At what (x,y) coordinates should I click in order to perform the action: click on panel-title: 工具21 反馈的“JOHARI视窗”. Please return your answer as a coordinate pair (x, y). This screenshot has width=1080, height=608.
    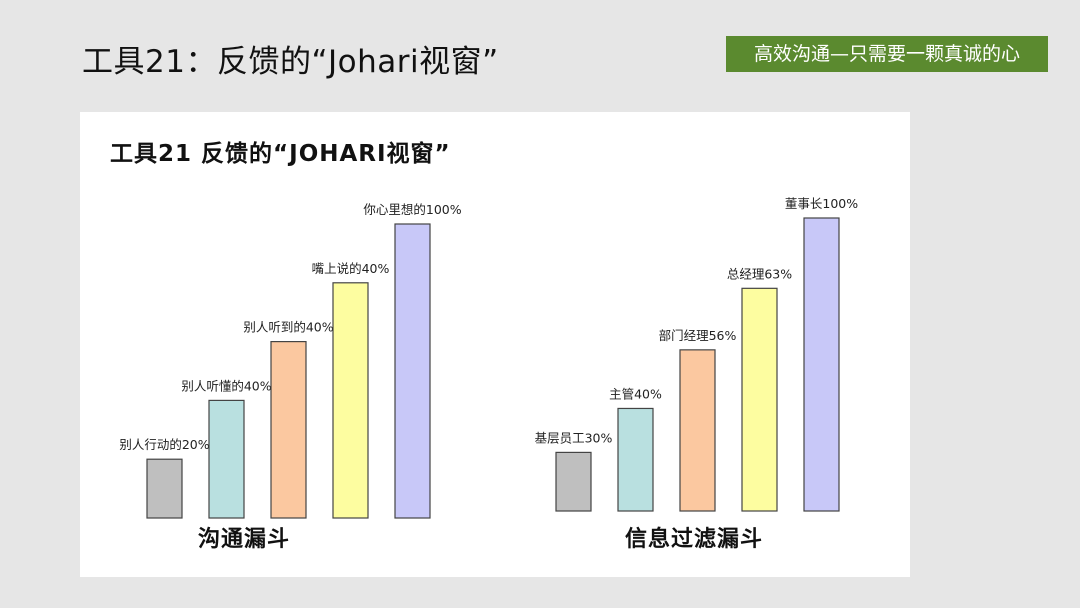
    Looking at the image, I should click on (280, 154).